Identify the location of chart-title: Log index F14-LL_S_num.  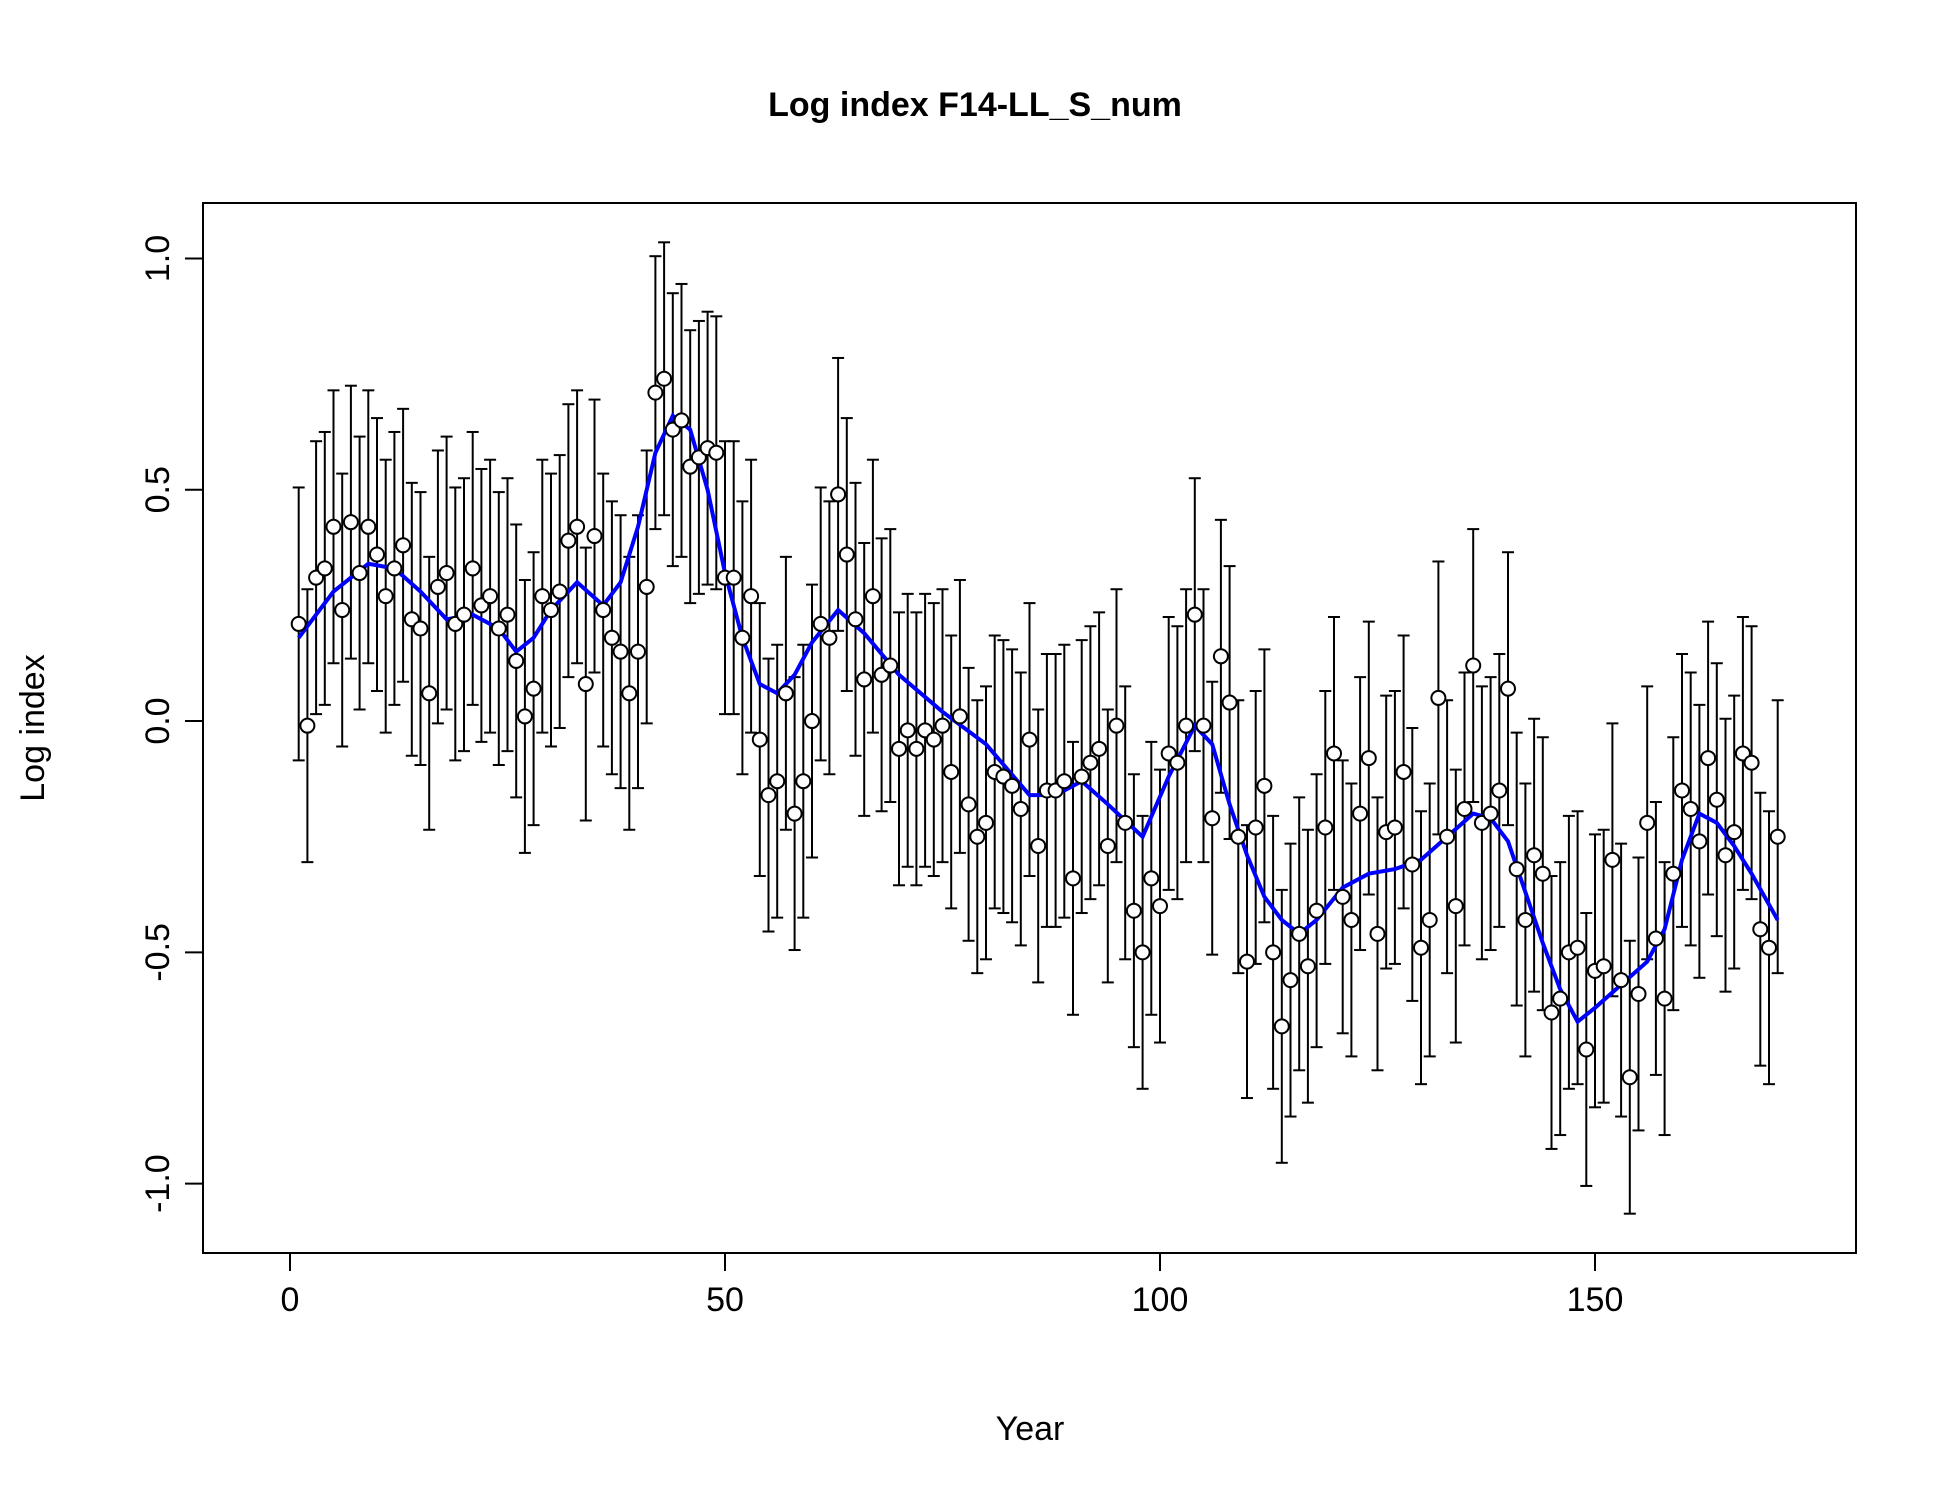
(975, 105).